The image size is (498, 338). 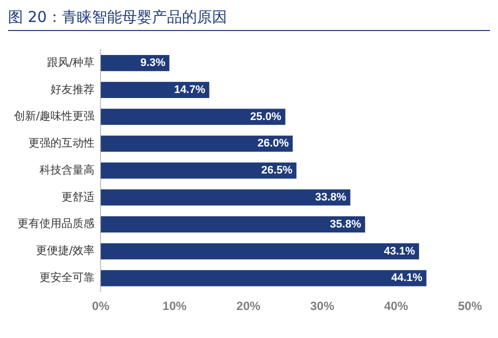 What do you see at coordinates (248, 306) in the screenshot?
I see `x-tick-label: 20%` at bounding box center [248, 306].